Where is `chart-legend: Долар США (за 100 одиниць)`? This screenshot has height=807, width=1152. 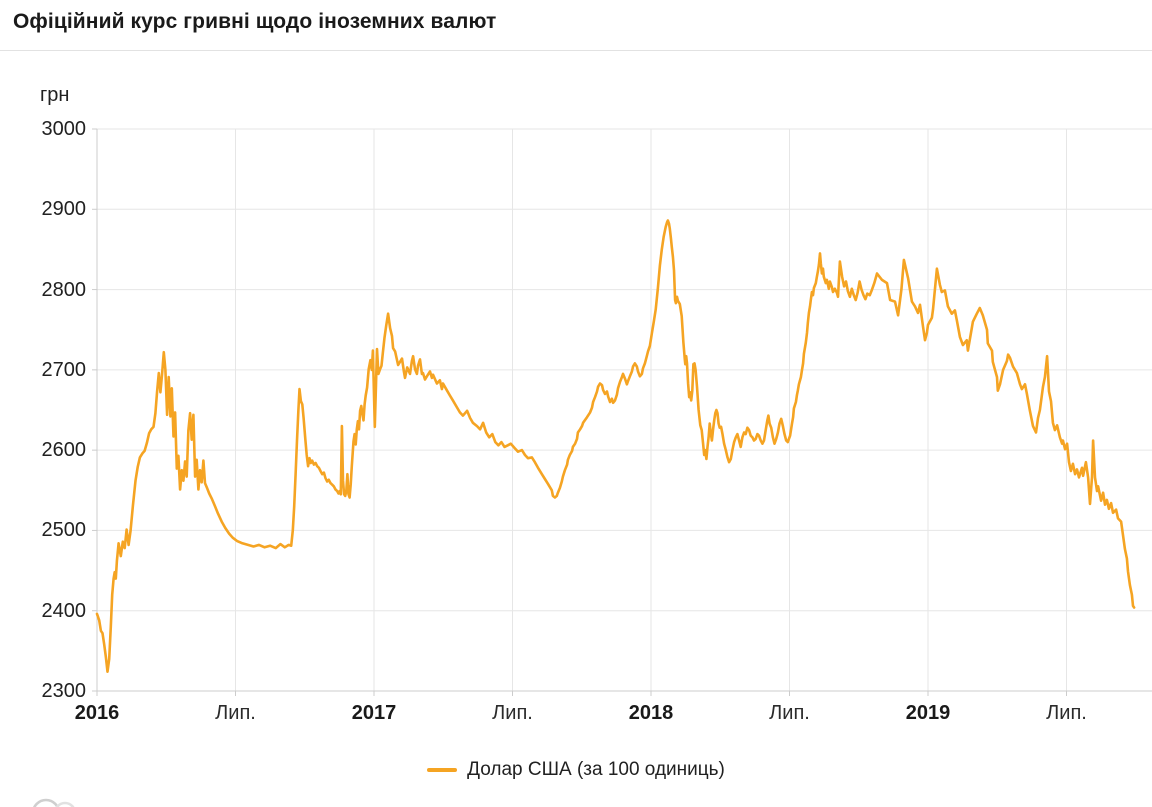
chart-legend: Долар США (за 100 одиниць) is located at coordinates (576, 770).